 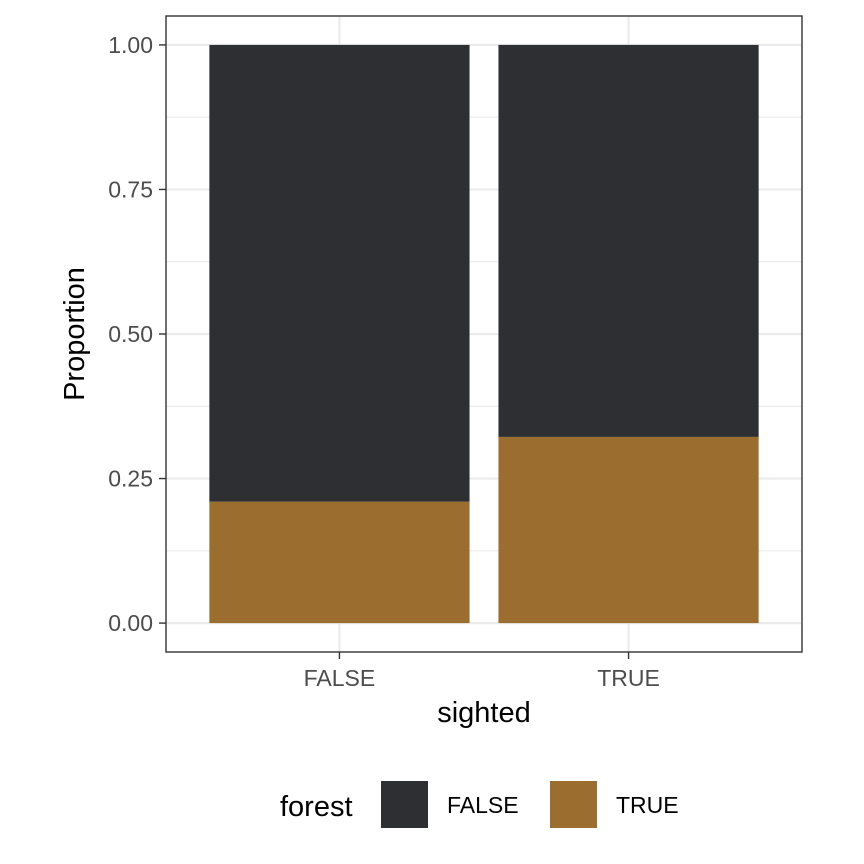 I want to click on x-tick-label: FALSE, so click(x=340, y=678).